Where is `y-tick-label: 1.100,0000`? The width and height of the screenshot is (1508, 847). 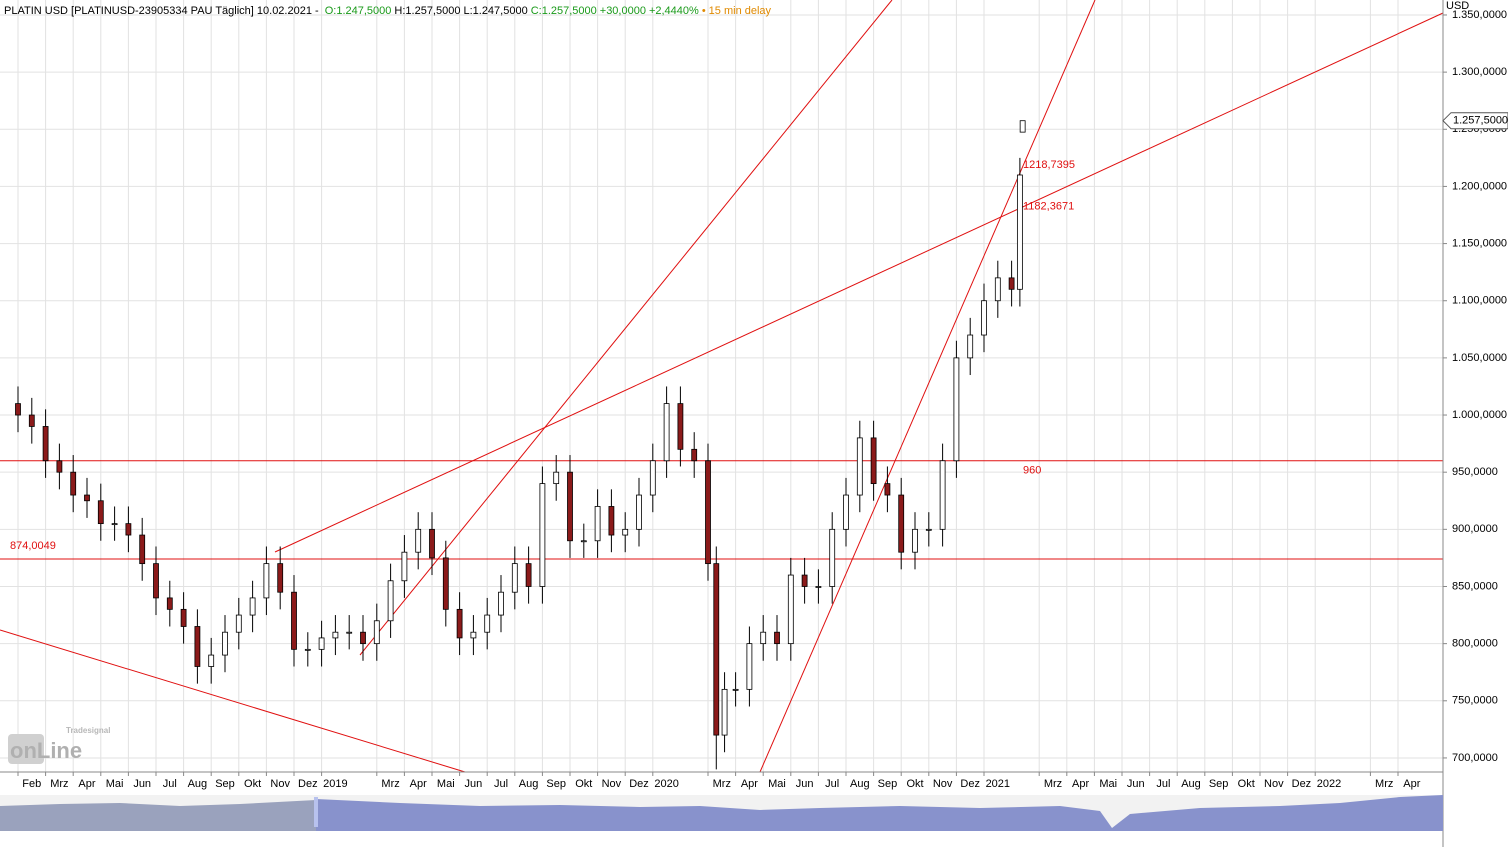 y-tick-label: 1.100,0000 is located at coordinates (1479, 301).